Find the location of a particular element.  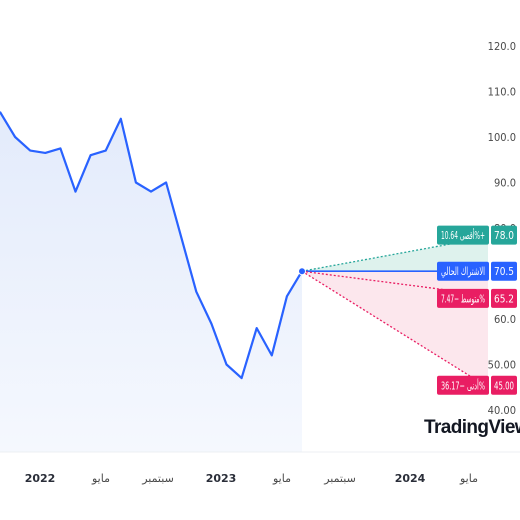

callout-average-value: 65.2 is located at coordinates (504, 298).